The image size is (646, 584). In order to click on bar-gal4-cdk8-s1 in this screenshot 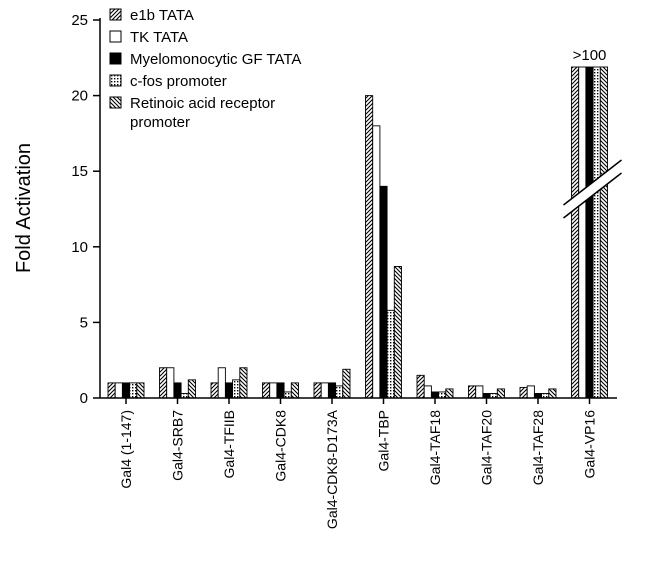, I will do `click(266, 390)`.